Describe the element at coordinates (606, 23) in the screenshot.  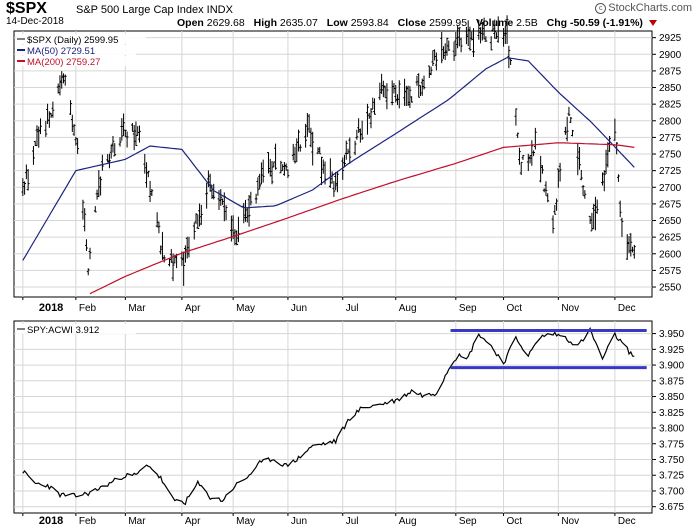
I see `chg-value: -50.59 (-1.91%)` at that location.